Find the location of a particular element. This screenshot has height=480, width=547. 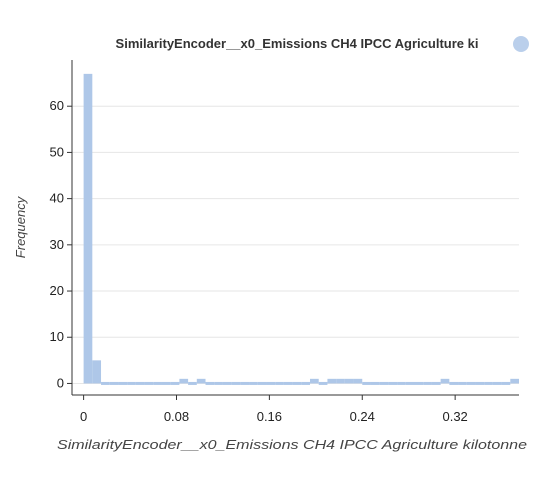

info-badge-icon is located at coordinates (521, 44).